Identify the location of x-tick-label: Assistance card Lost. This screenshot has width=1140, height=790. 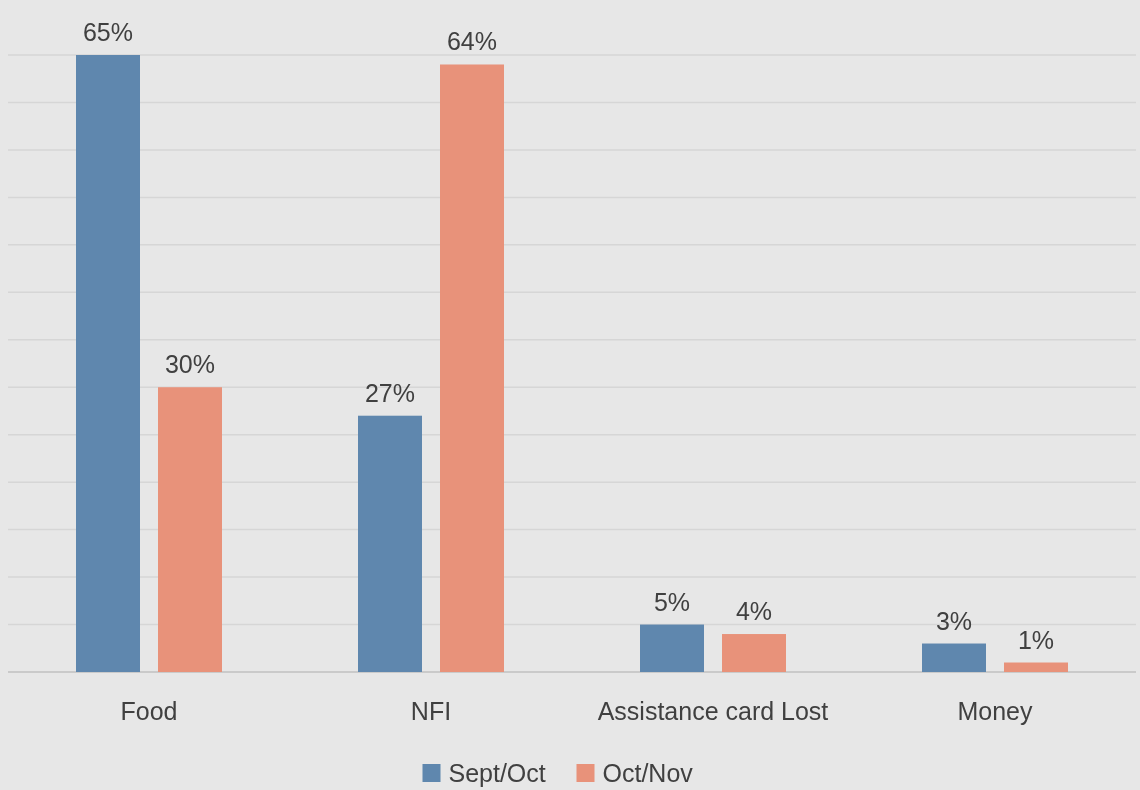
(713, 711).